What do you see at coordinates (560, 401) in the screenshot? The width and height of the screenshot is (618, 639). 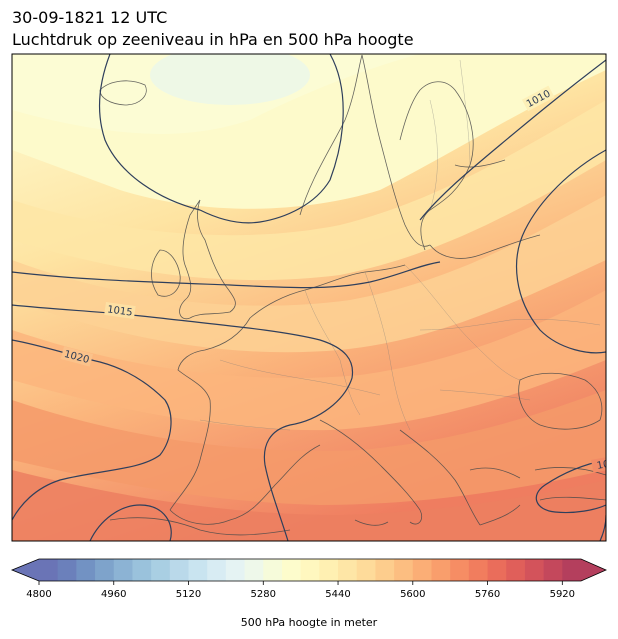 I see `coastline-blacksea` at bounding box center [560, 401].